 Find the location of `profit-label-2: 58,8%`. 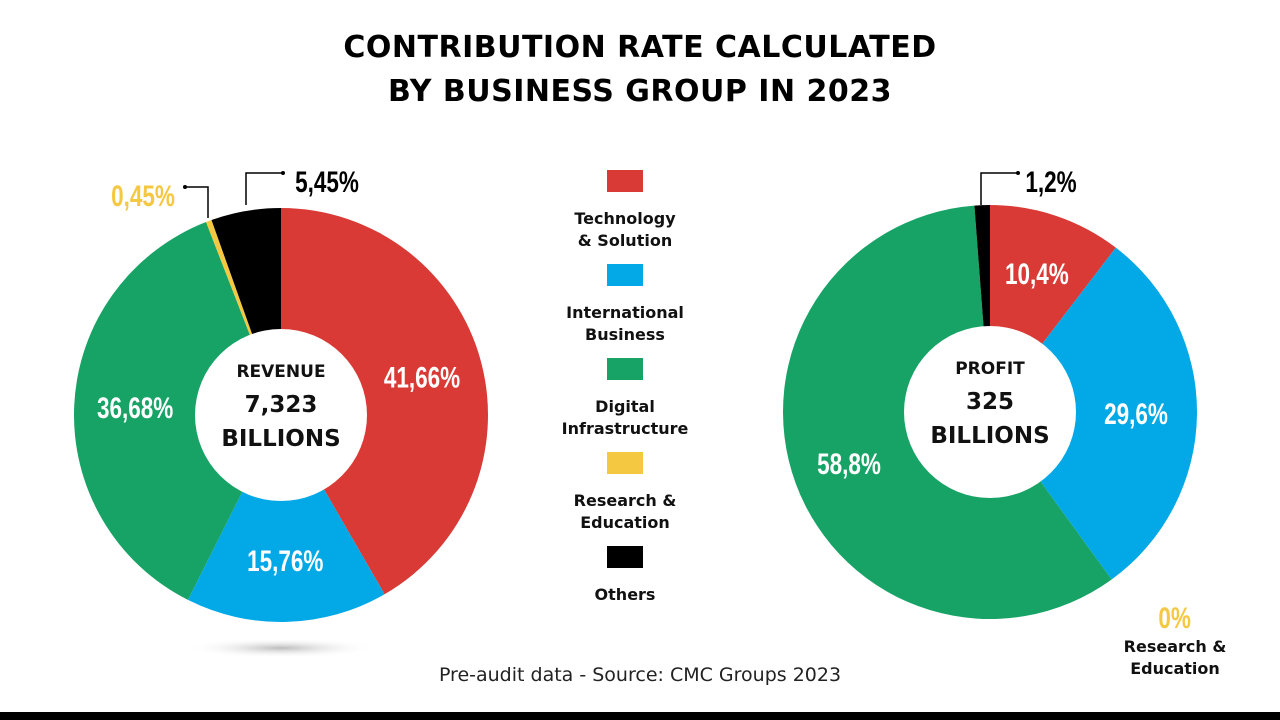

profit-label-2: 58,8% is located at coordinates (849, 464).